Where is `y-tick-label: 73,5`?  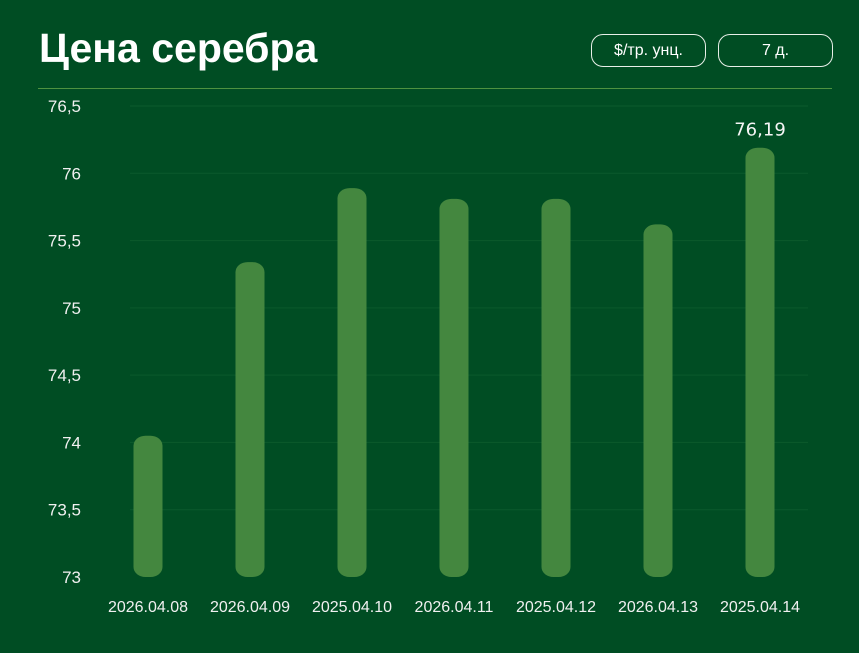 y-tick-label: 73,5 is located at coordinates (64, 510).